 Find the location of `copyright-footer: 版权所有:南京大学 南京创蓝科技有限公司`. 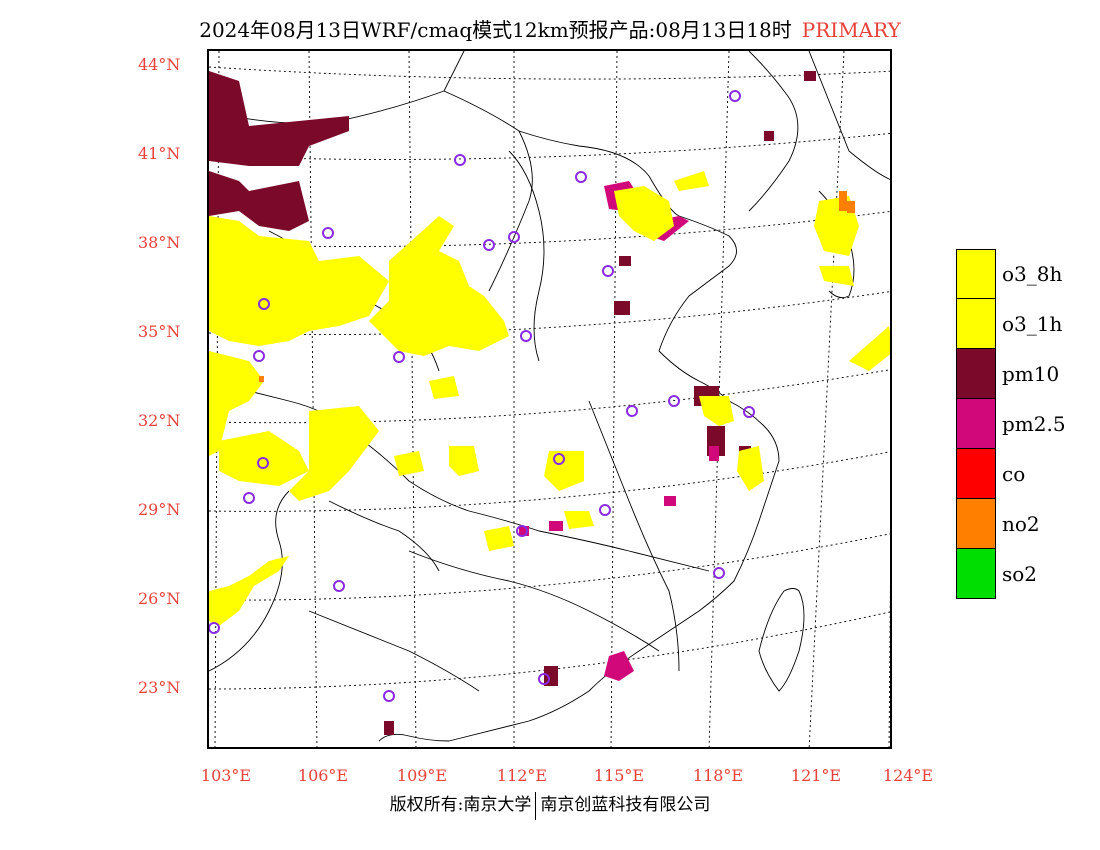

copyright-footer: 版权所有:南京大学 南京创蓝科技有限公司 is located at coordinates (550, 805).